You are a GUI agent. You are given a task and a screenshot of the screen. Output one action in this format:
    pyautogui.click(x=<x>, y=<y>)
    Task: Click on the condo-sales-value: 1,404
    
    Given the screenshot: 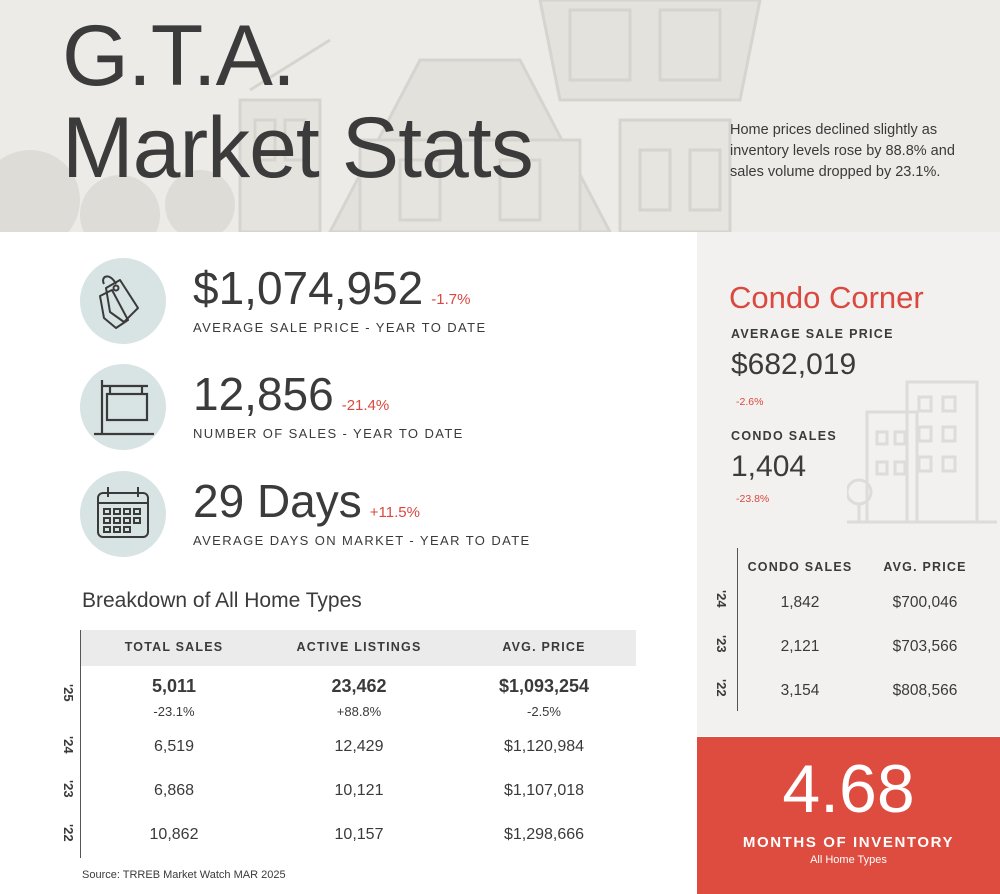 What is the action you would take?
    pyautogui.click(x=769, y=466)
    